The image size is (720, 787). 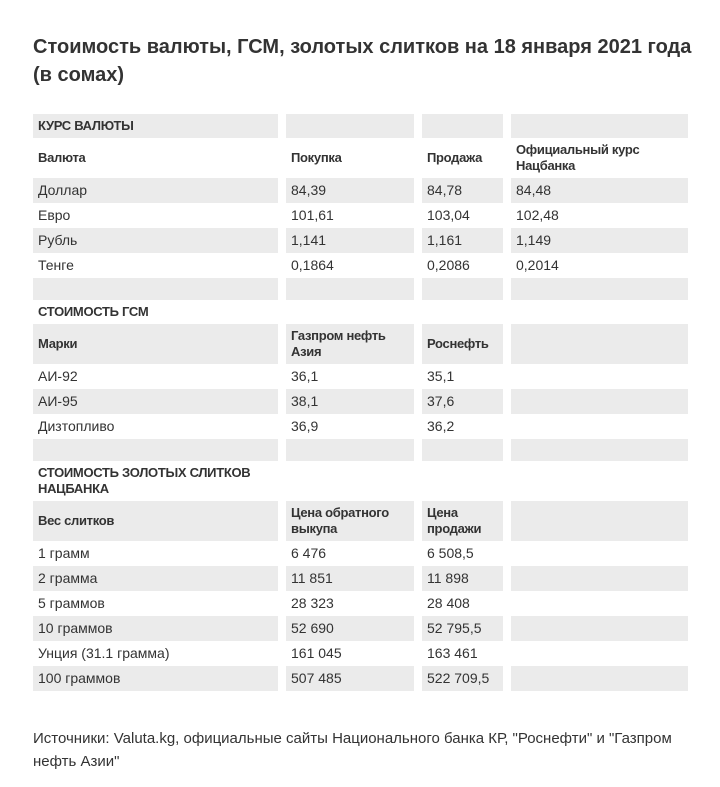 What do you see at coordinates (578, 157) in the screenshot?
I see `column-header: Официальный курс Нацбанка` at bounding box center [578, 157].